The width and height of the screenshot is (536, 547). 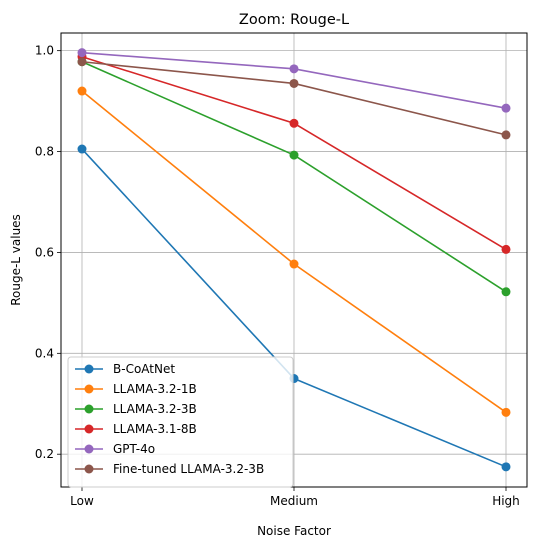 I want to click on legend-item: Fine-tuned LLAMA-3.2-3B, so click(x=169, y=469).